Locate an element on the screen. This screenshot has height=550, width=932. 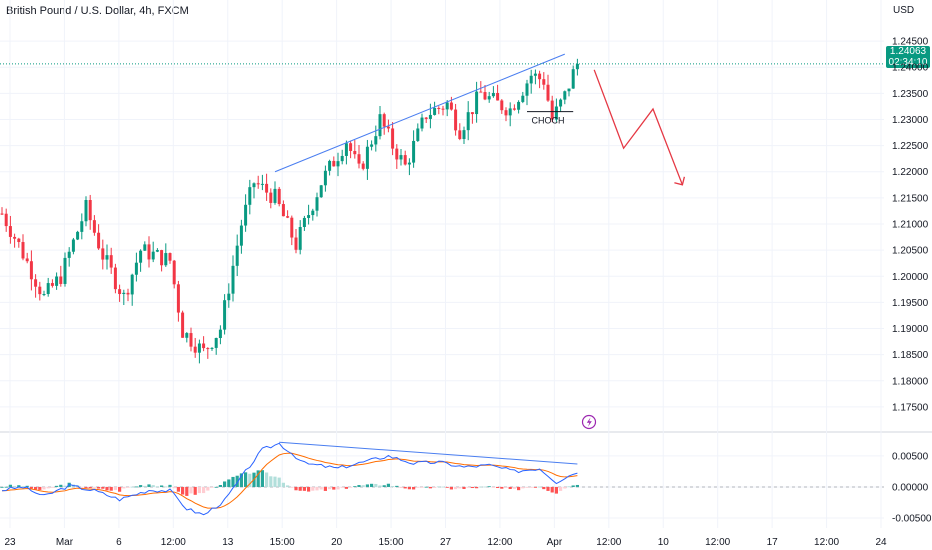
divergence-line is located at coordinates (428, 453).